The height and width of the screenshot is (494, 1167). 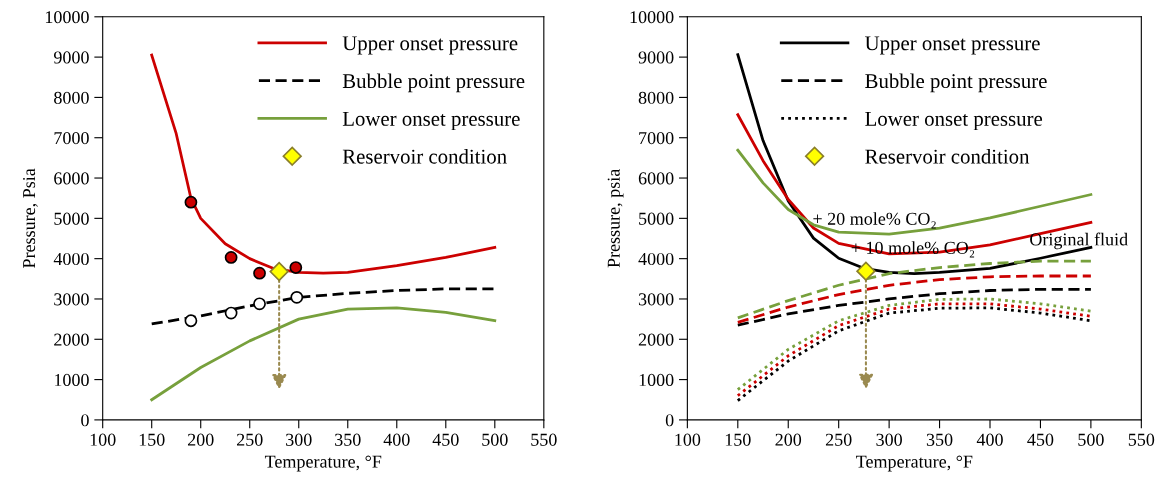 I want to click on annotation: Original fluid, so click(x=1079, y=241).